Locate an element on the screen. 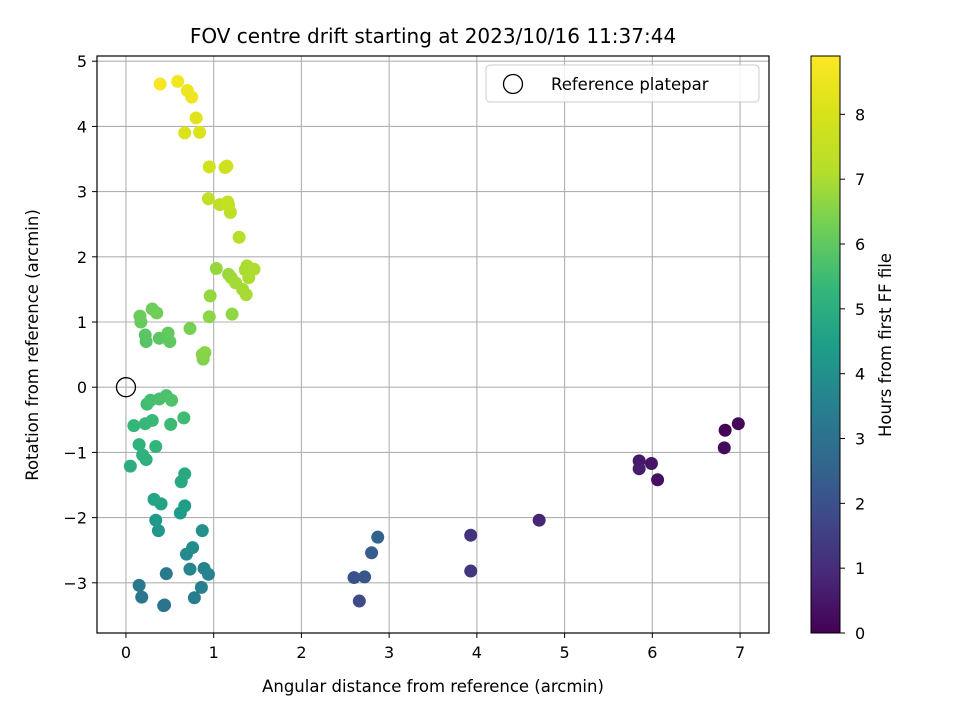 This screenshot has height=720, width=960. colorbar: 0 1 2 3 4 5 6 7 8 Hours from first FF file is located at coordinates (852, 349).